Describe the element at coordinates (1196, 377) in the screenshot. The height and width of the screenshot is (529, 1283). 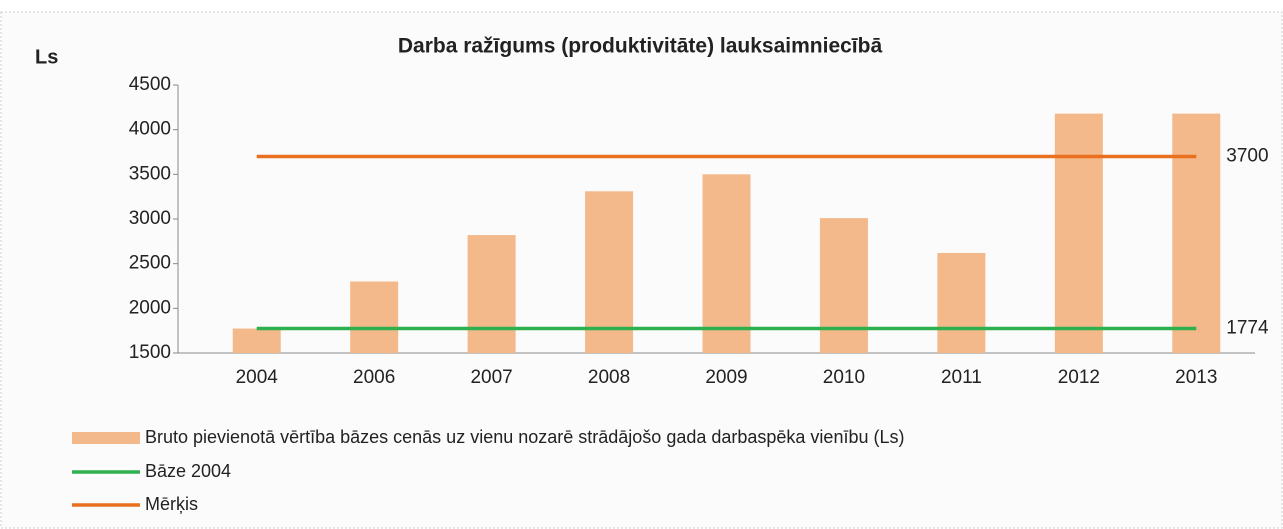
I see `x-tick-label: 2013` at that location.